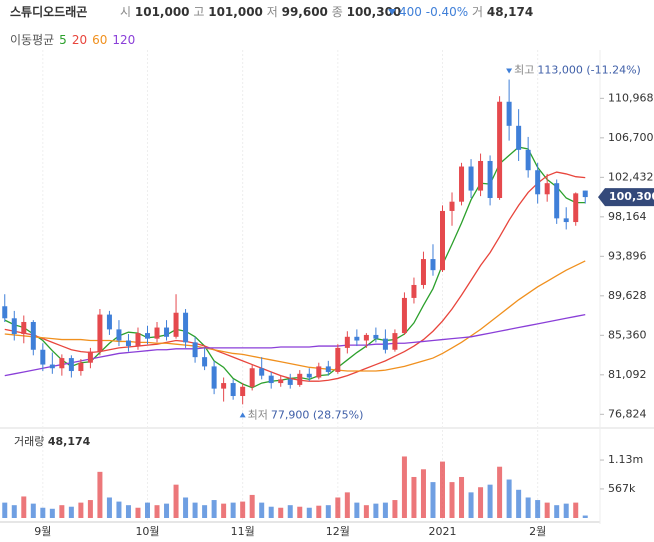 This screenshot has height=542, width=654. Describe the element at coordinates (537, 531) in the screenshot. I see `x-tick-label: 2월` at that location.